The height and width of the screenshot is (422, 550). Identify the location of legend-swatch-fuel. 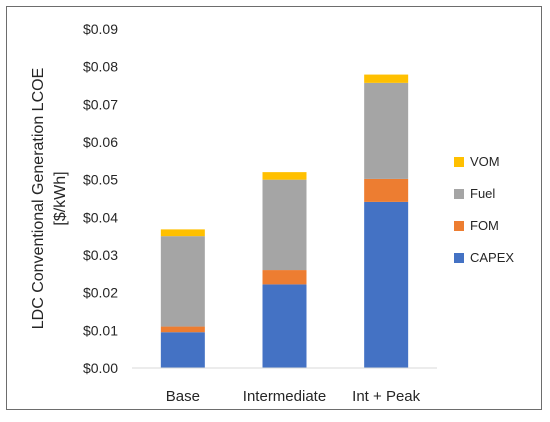
(459, 194).